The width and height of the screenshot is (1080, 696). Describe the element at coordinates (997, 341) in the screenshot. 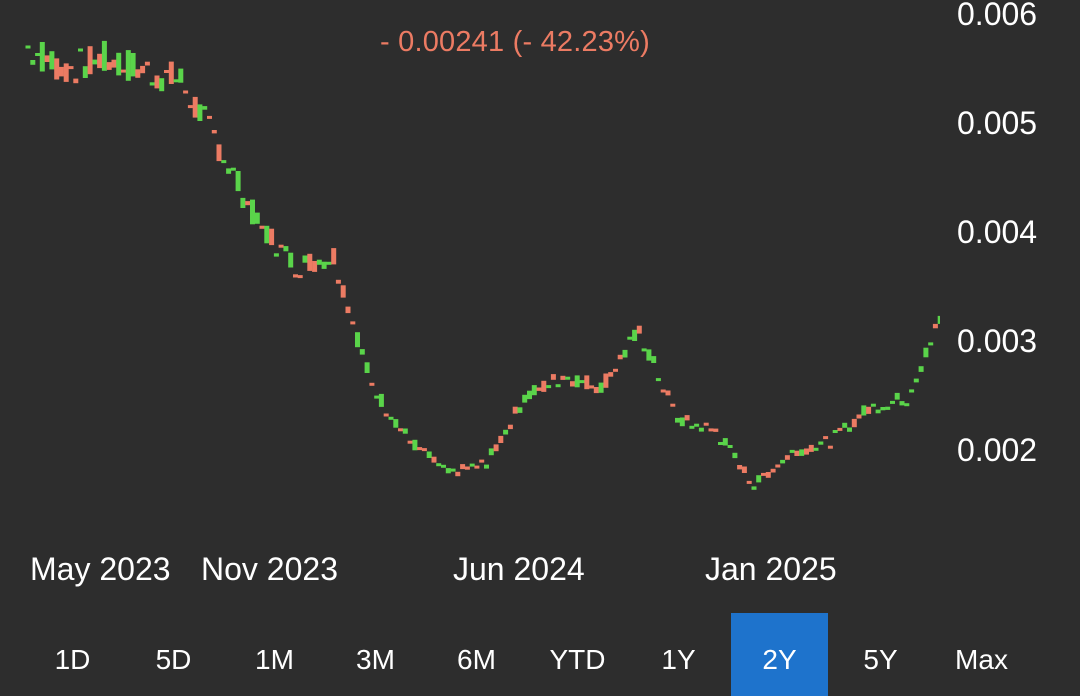

I see `y-tick-label: 0.003` at that location.